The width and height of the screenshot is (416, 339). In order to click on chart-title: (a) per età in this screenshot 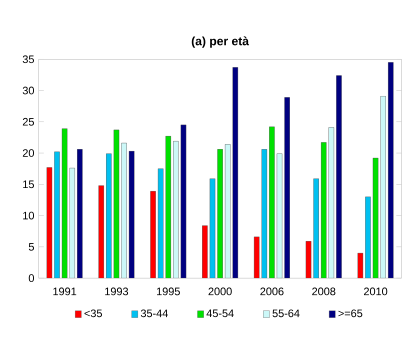, I will do `click(221, 42)`.